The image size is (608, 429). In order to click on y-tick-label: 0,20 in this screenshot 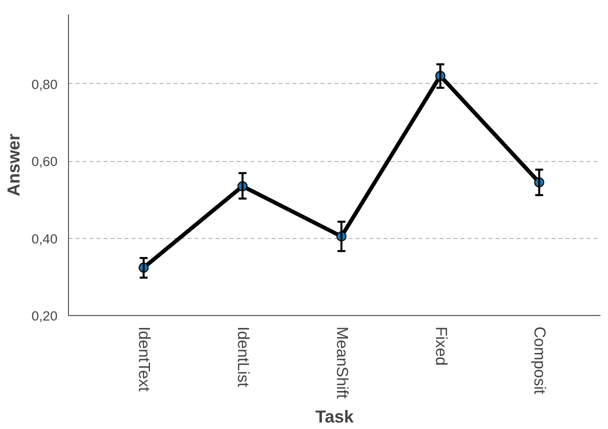, I will do `click(45, 316)`.